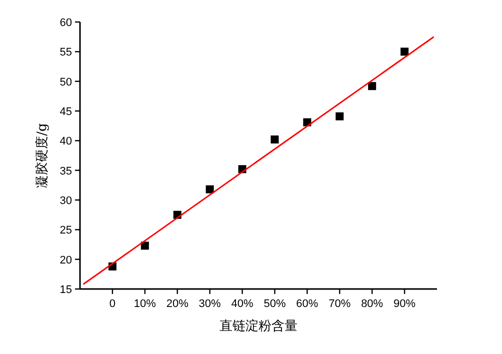 The width and height of the screenshot is (502, 354). What do you see at coordinates (66, 171) in the screenshot?
I see `y-tick-label: 35` at bounding box center [66, 171].